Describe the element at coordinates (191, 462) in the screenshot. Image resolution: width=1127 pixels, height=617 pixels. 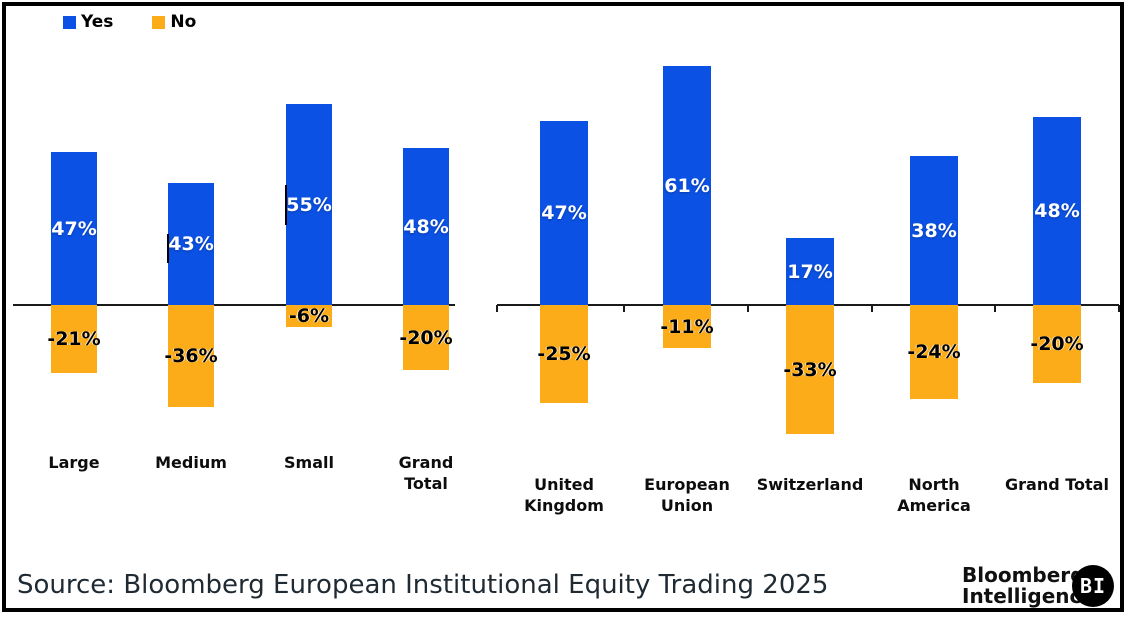
I see `category-label: Medium` at that location.